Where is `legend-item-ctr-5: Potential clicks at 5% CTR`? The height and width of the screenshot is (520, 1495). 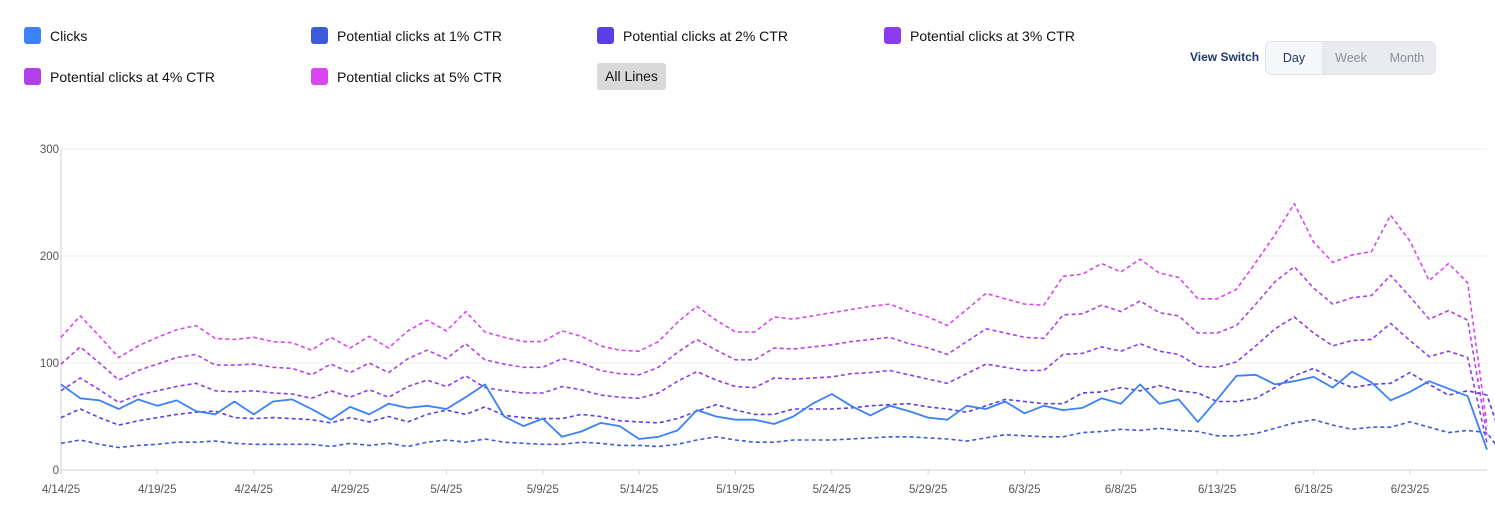
legend-item-ctr-5: Potential clicks at 5% CTR is located at coordinates (406, 76).